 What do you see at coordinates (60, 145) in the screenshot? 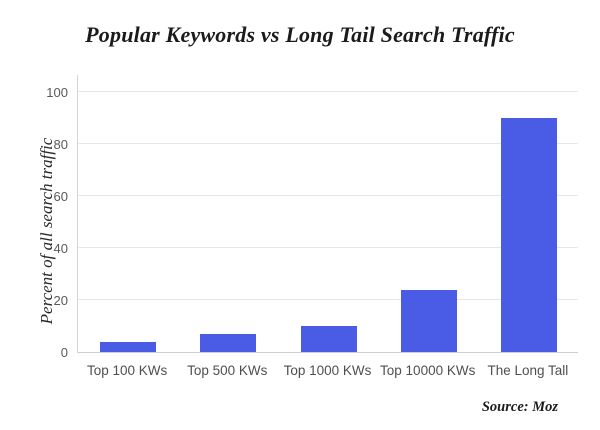
I see `y-tick-label-80: 80` at bounding box center [60, 145].